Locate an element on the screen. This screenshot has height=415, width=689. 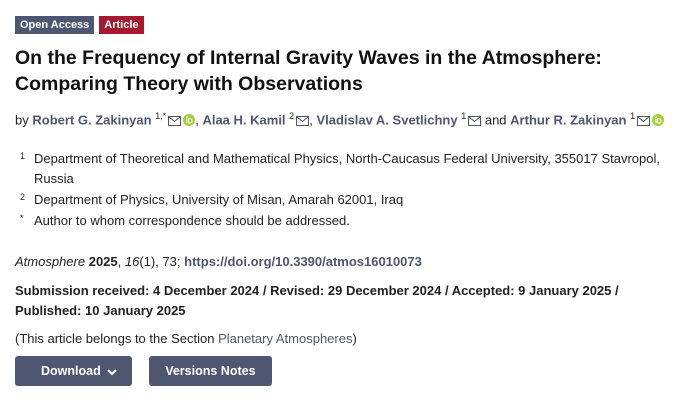
author-sup: 1,* is located at coordinates (161, 116).